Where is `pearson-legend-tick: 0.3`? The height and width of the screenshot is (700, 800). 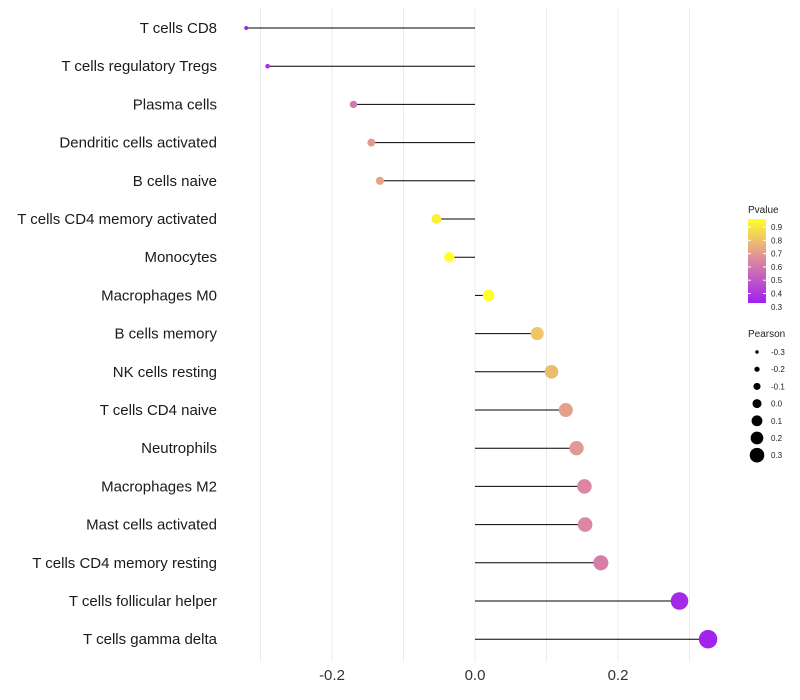 pearson-legend-tick: 0.3 is located at coordinates (777, 455).